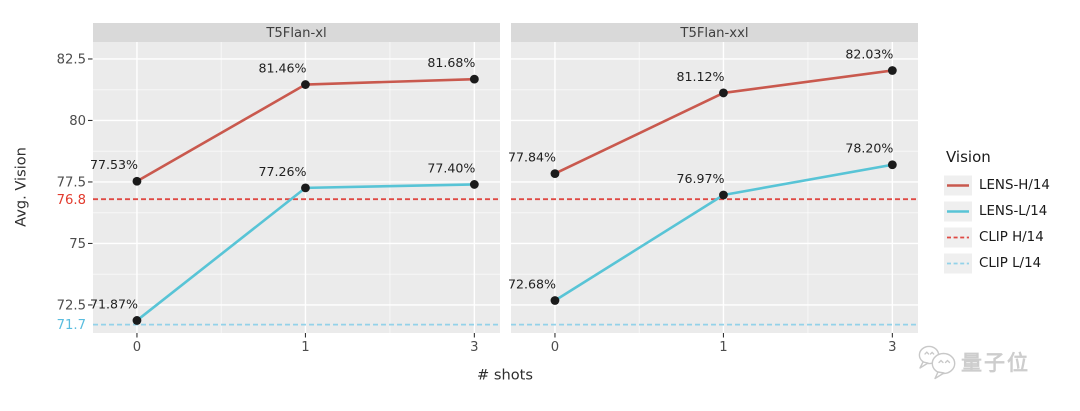 The height and width of the screenshot is (411, 1080). Describe the element at coordinates (71, 306) in the screenshot. I see `y-tick-label: 72.5` at that location.